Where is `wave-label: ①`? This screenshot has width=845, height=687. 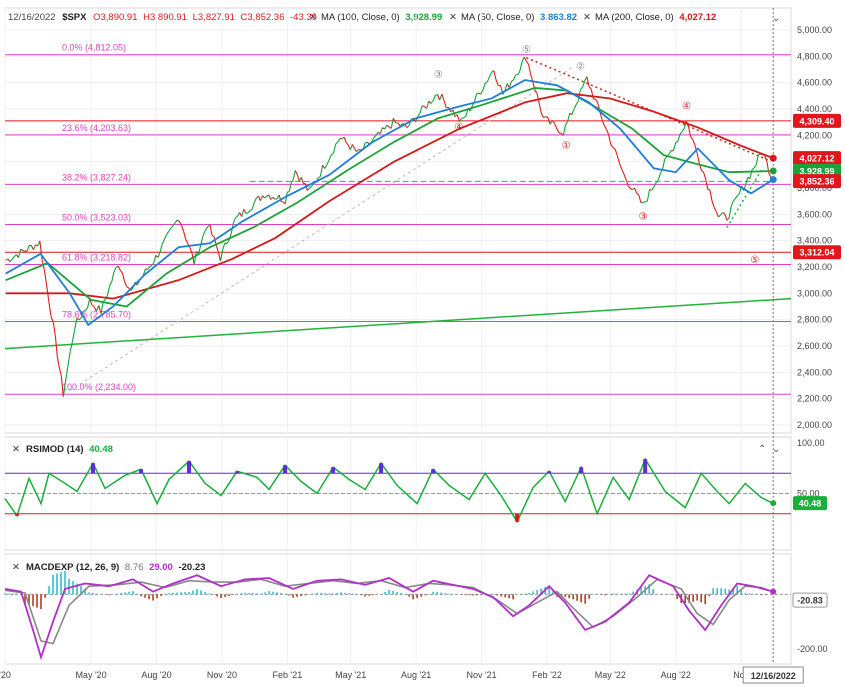 wave-label: ① is located at coordinates (566, 146).